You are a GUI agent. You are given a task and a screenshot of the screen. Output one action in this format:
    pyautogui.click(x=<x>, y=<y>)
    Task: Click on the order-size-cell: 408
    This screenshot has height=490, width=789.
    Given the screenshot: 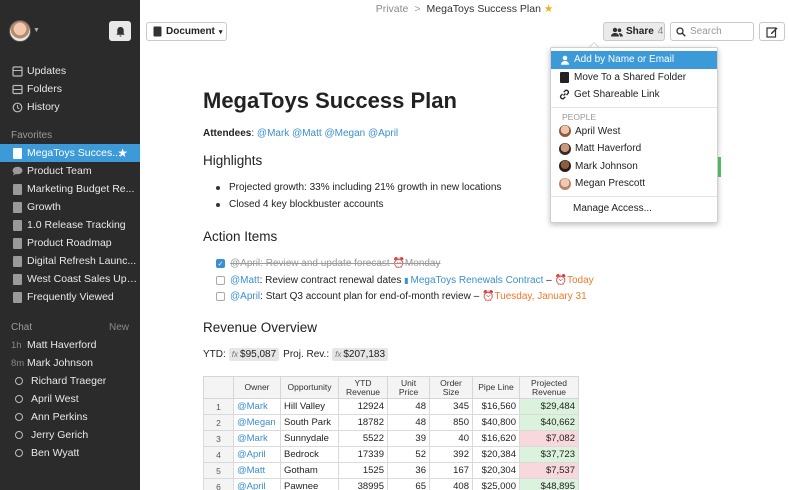 What is the action you would take?
    pyautogui.click(x=451, y=484)
    